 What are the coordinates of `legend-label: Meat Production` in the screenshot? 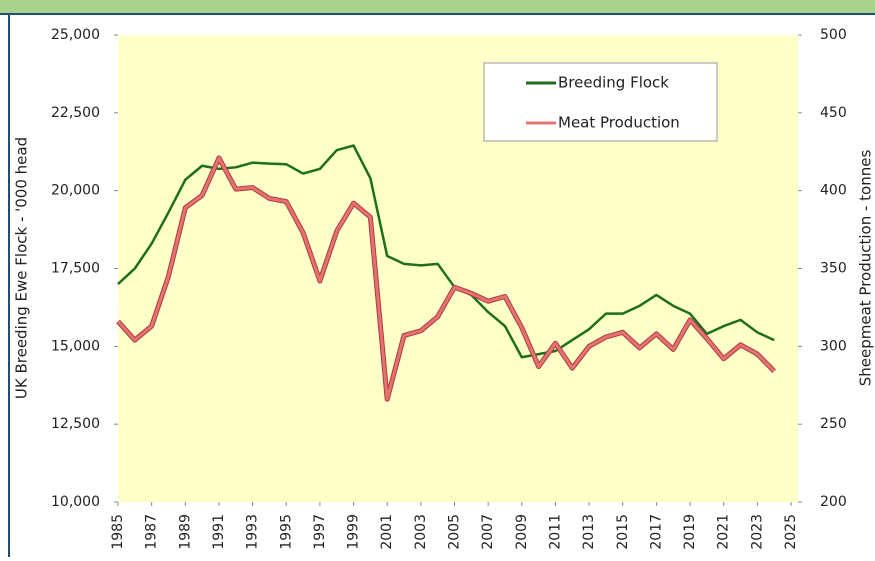 It's located at (619, 123).